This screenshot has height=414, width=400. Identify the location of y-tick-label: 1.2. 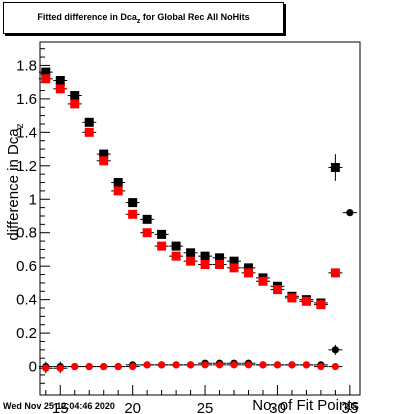
(26, 166).